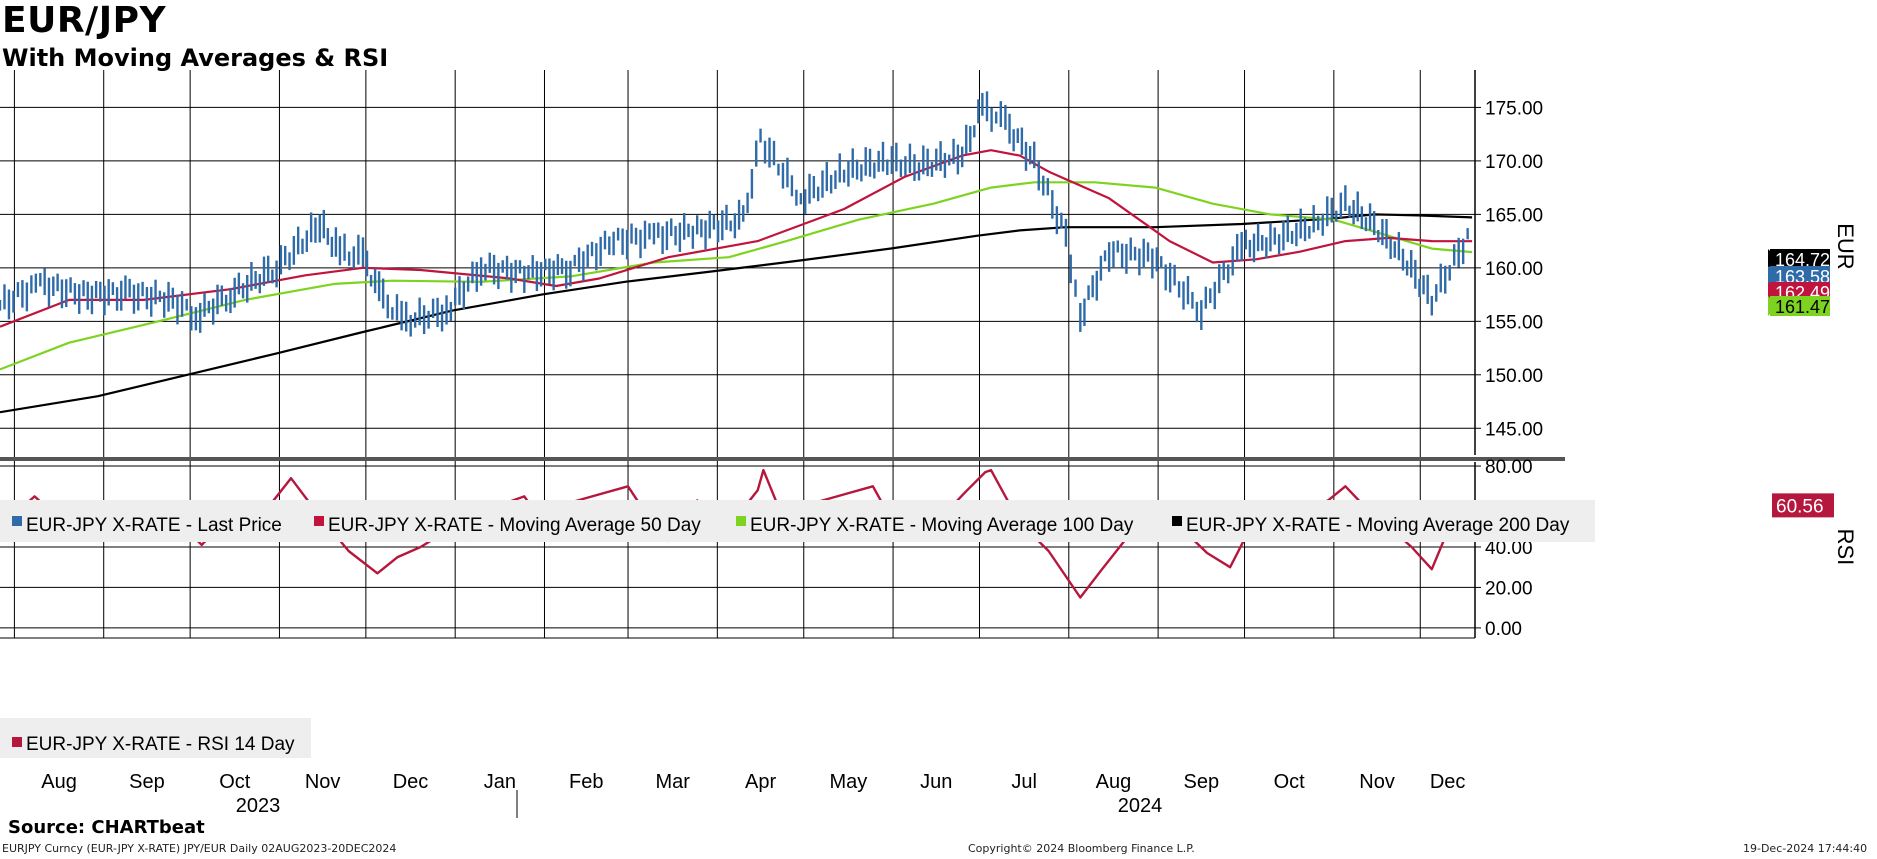 This screenshot has height=859, width=1877. Describe the element at coordinates (1514, 429) in the screenshot. I see `price-tick-label: 145.00` at that location.